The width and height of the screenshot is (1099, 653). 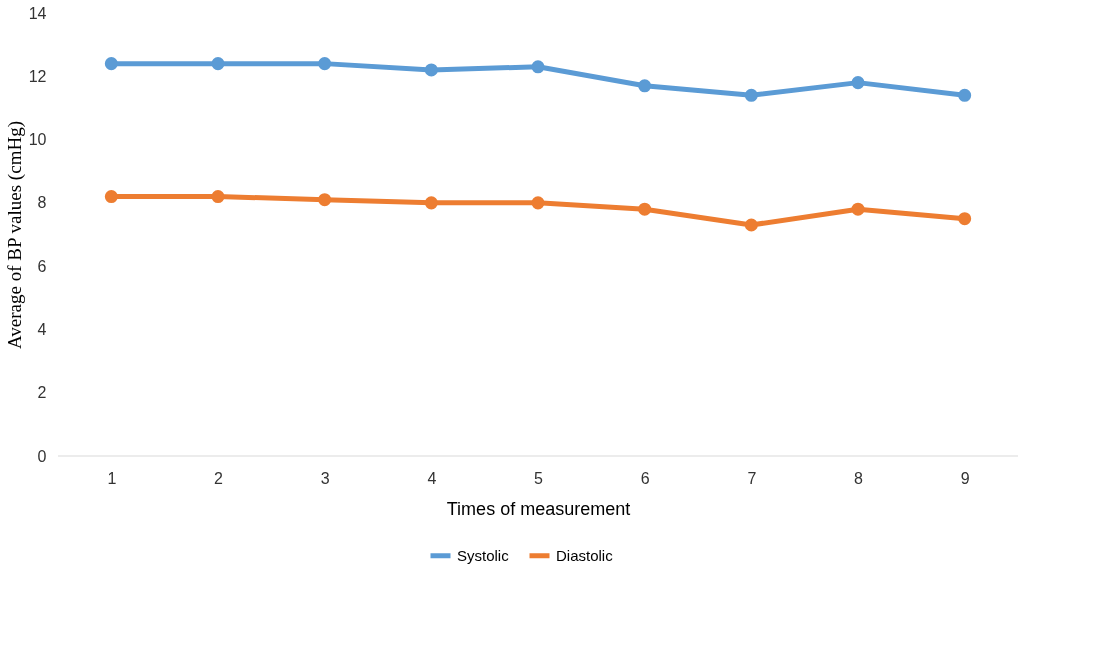 What do you see at coordinates (14, 235) in the screenshot?
I see `y-axis-title: Average of BP values (cmHg)` at bounding box center [14, 235].